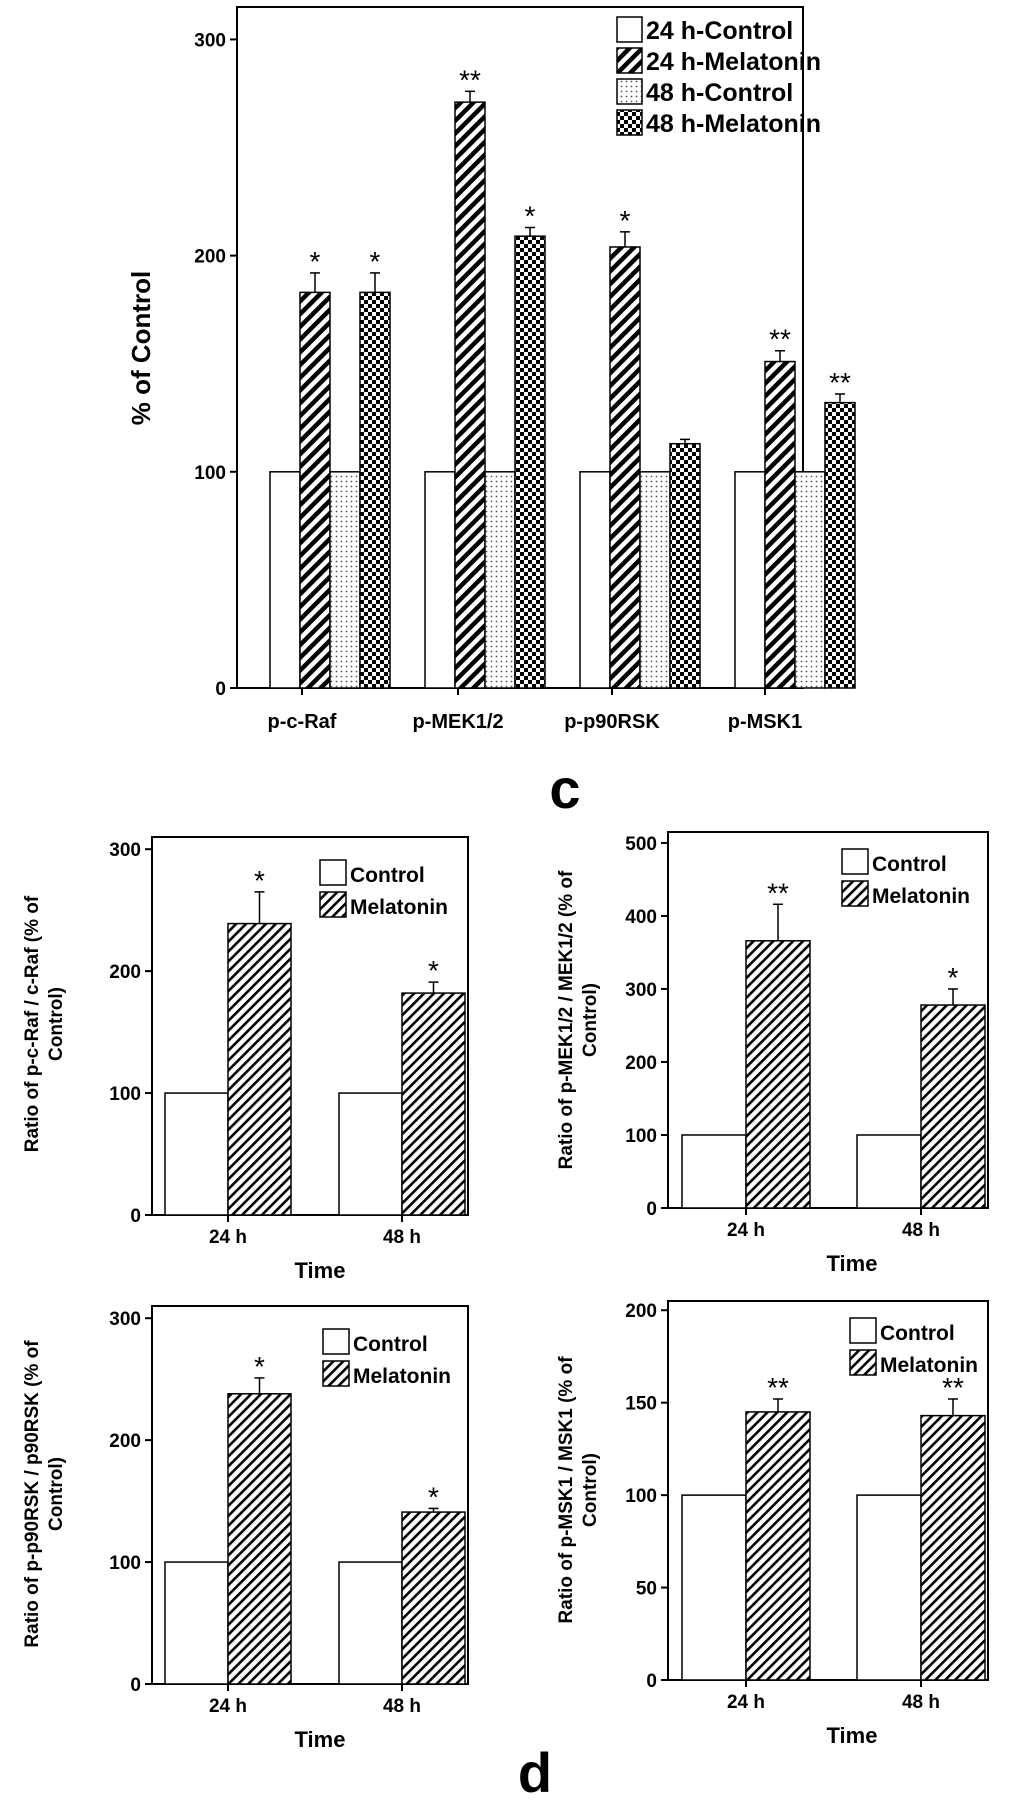 The height and width of the screenshot is (1800, 1024). Describe the element at coordinates (733, 124) in the screenshot. I see `legend-label: 48 h-Melatonin` at that location.